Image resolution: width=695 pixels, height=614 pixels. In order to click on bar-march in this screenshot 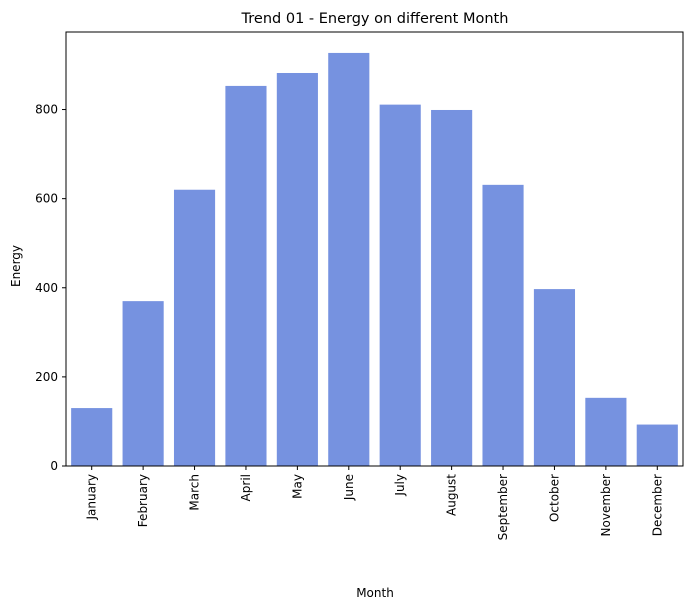, I will do `click(194, 328)`.